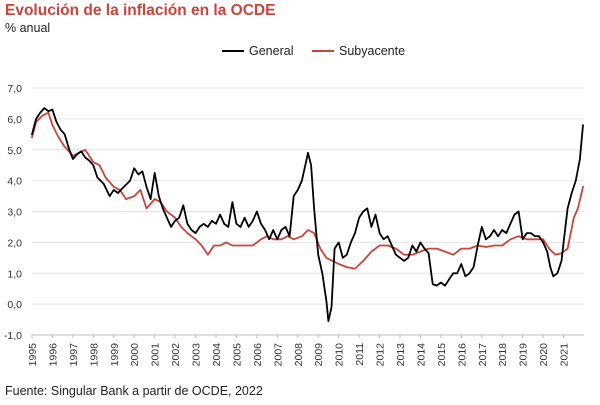 The width and height of the screenshot is (600, 405). I want to click on x-tick-label: 1995, so click(33, 355).